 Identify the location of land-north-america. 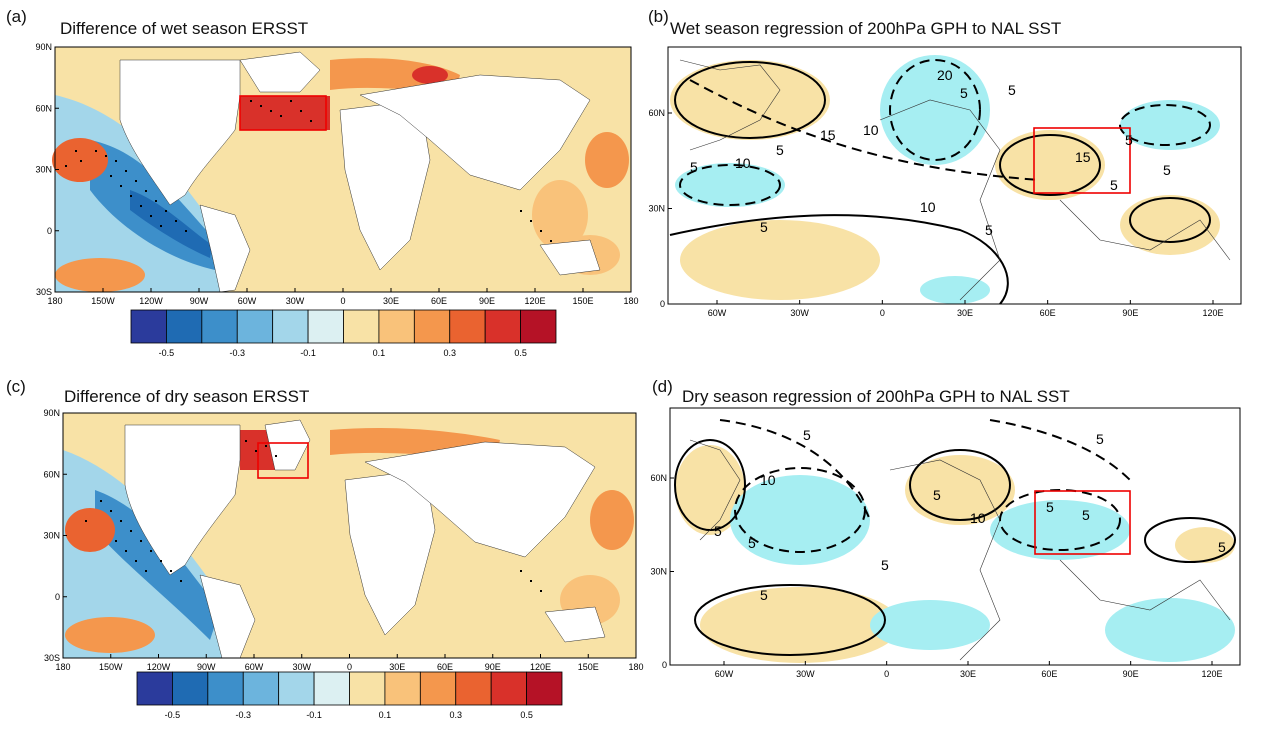
(182, 500).